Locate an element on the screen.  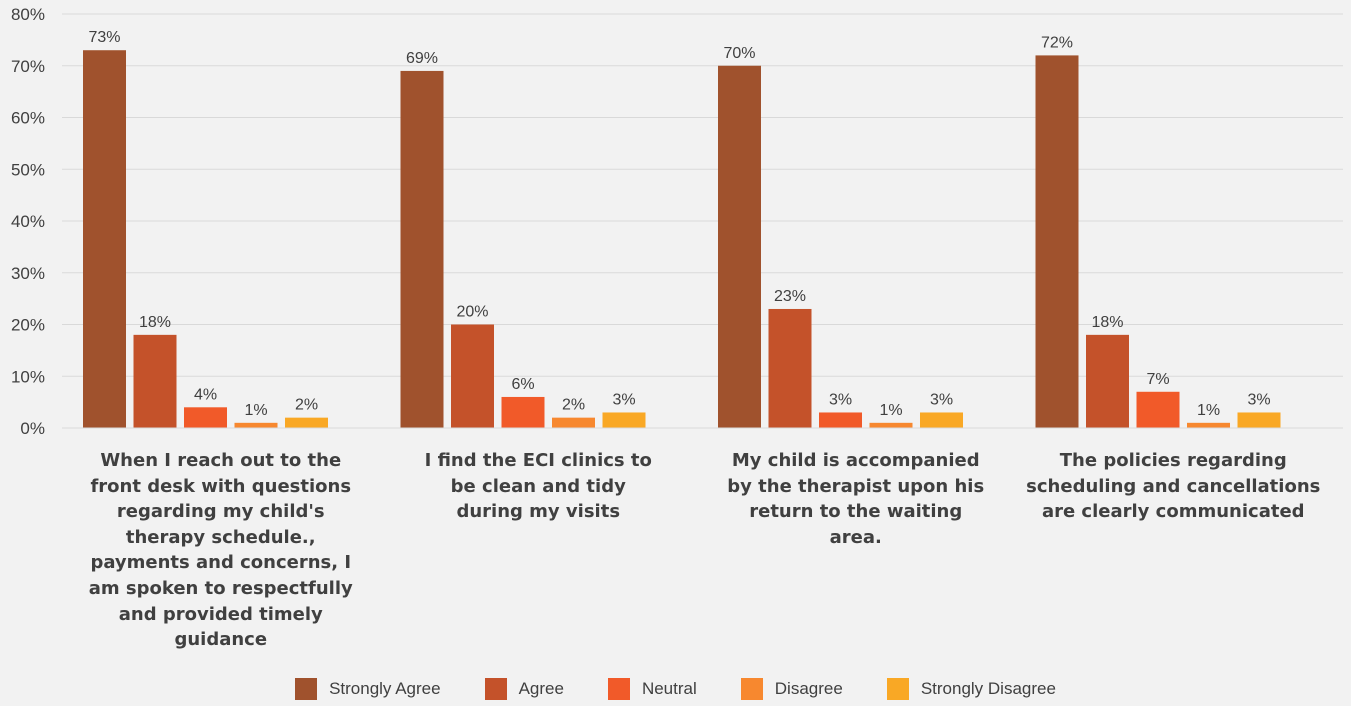
legend-label: Agree is located at coordinates (541, 688).